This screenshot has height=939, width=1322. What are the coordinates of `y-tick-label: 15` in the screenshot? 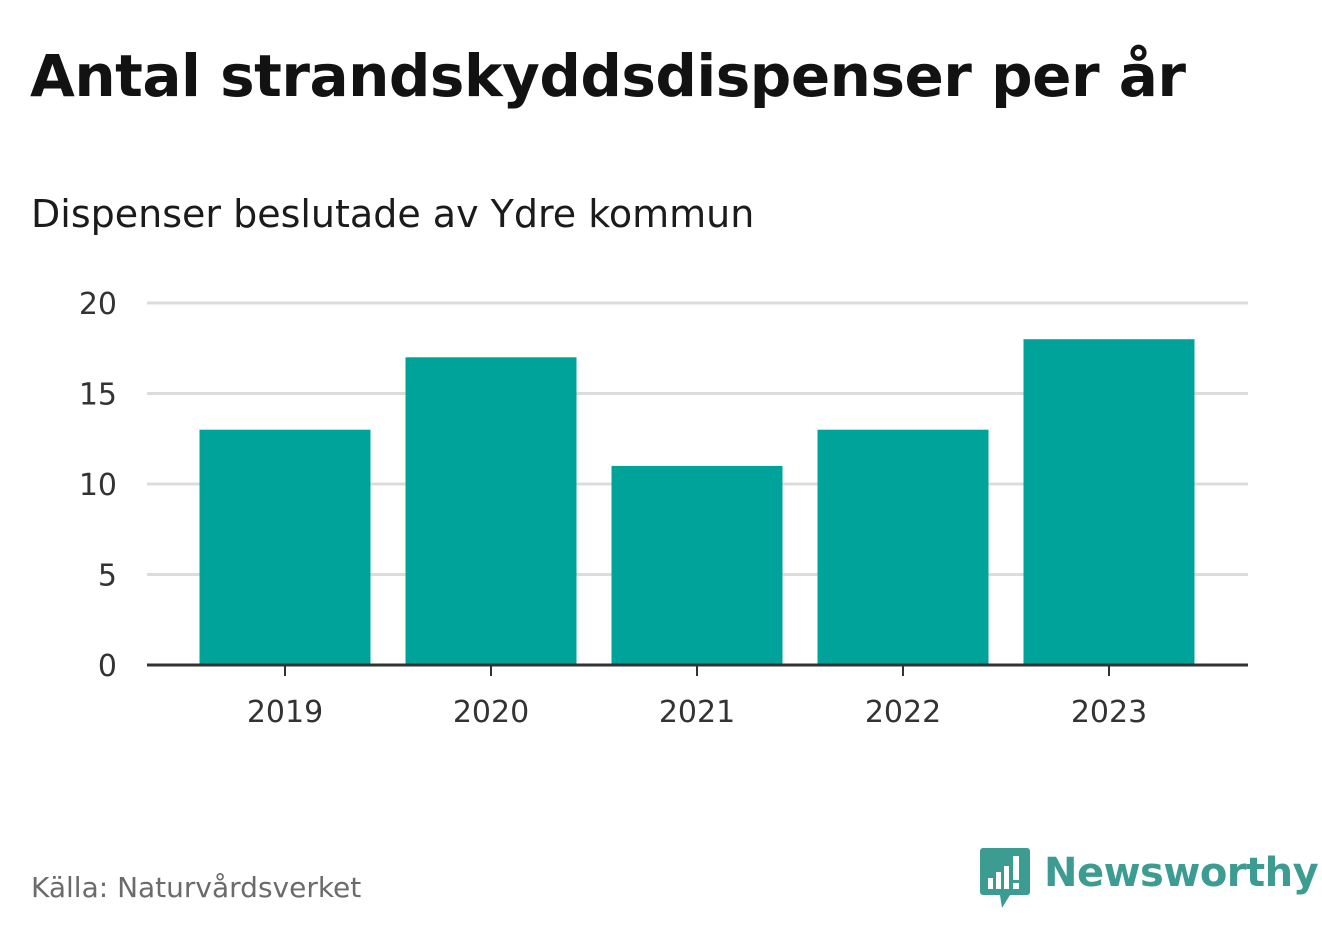 It's located at (98, 395).